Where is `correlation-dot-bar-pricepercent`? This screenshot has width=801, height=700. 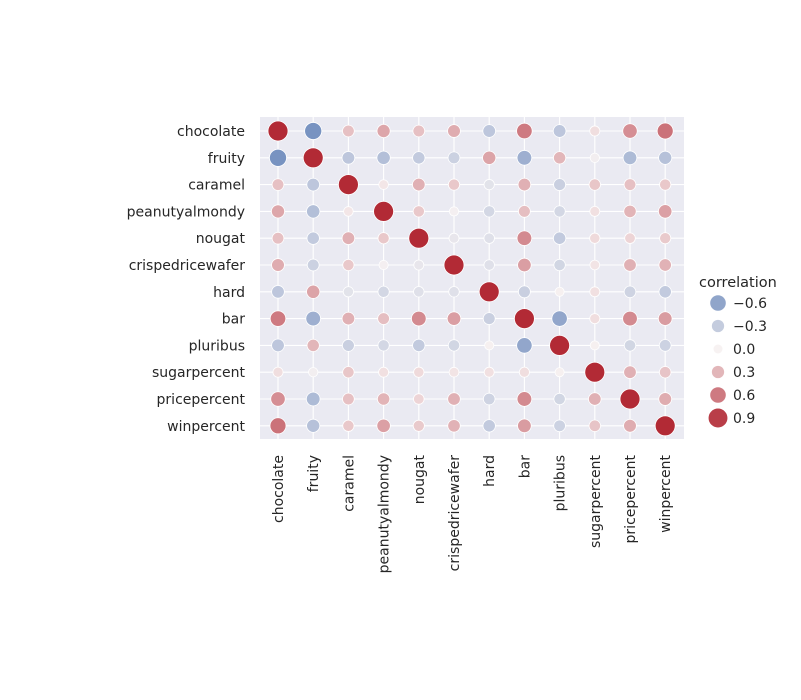 correlation-dot-bar-pricepercent is located at coordinates (630, 318).